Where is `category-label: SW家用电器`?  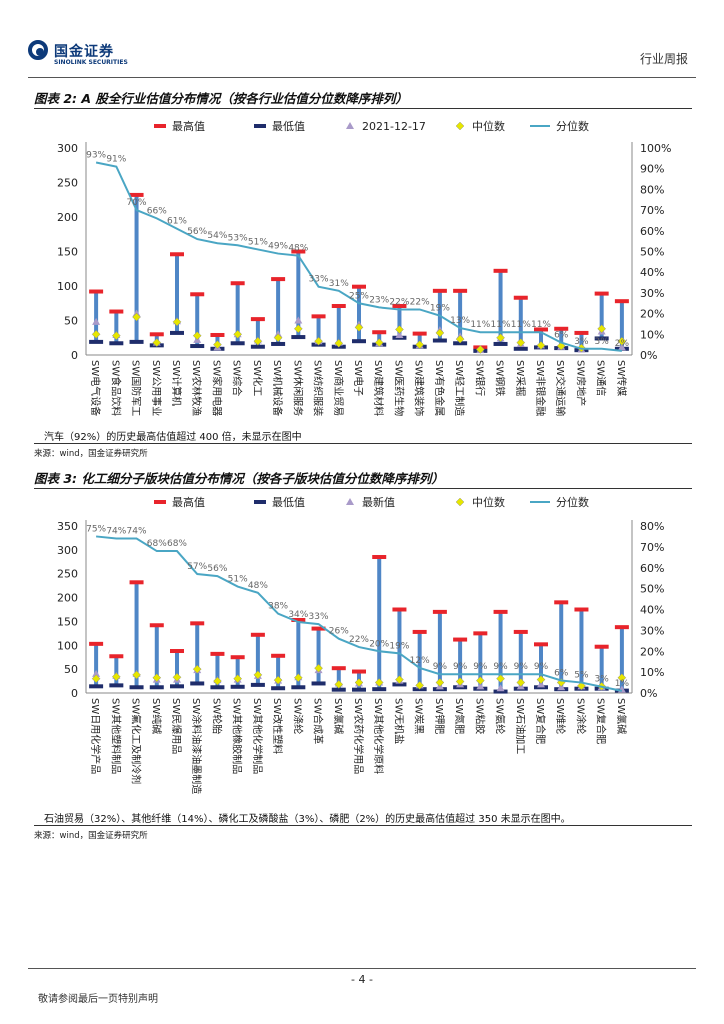
category-label: SW家用电器 is located at coordinates (216, 388).